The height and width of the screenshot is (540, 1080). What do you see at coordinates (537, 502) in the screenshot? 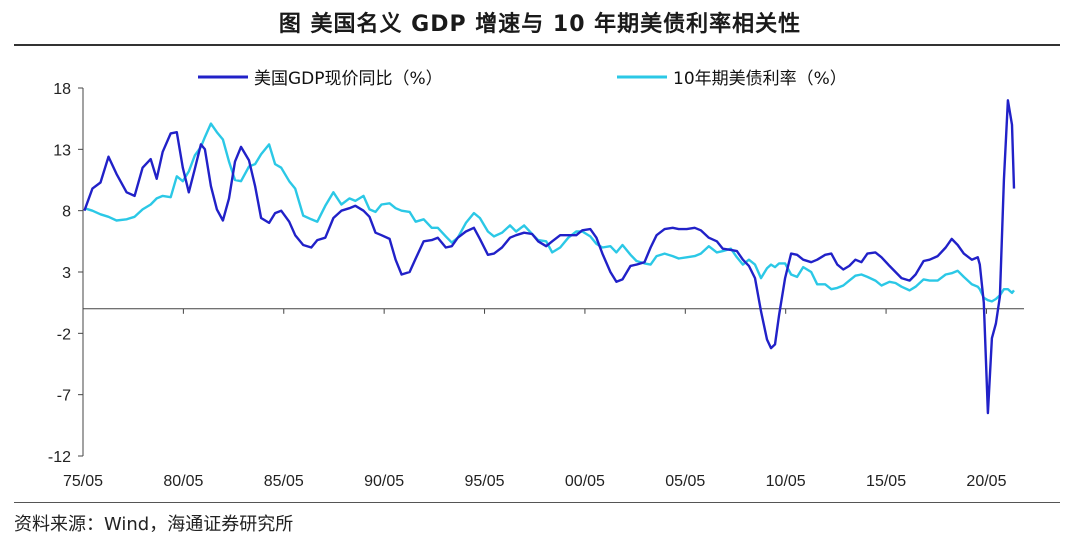
I see `source-divider` at bounding box center [537, 502].